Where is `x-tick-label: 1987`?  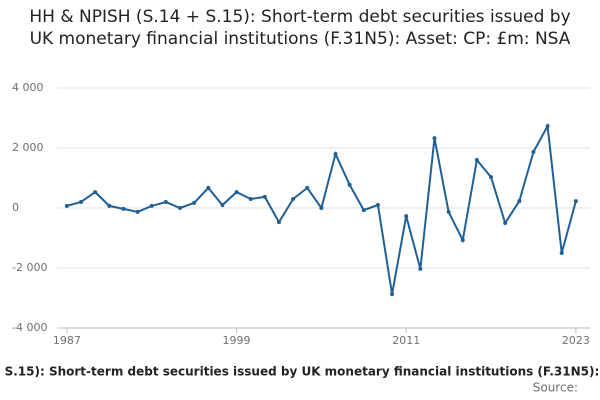
x-tick-label: 1987 is located at coordinates (67, 340).